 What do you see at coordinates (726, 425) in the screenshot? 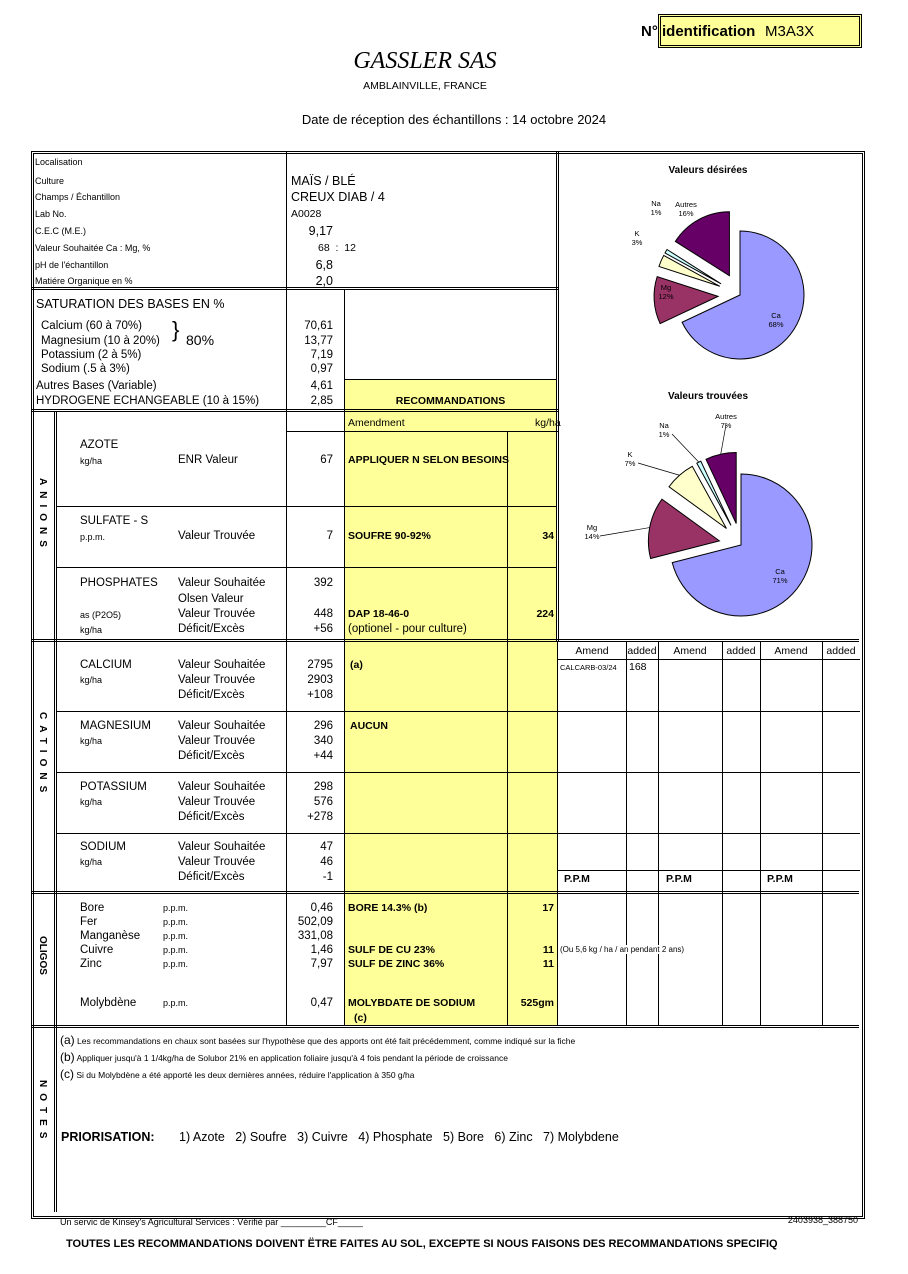
I see `pie-label-percent: 7%` at bounding box center [726, 425].